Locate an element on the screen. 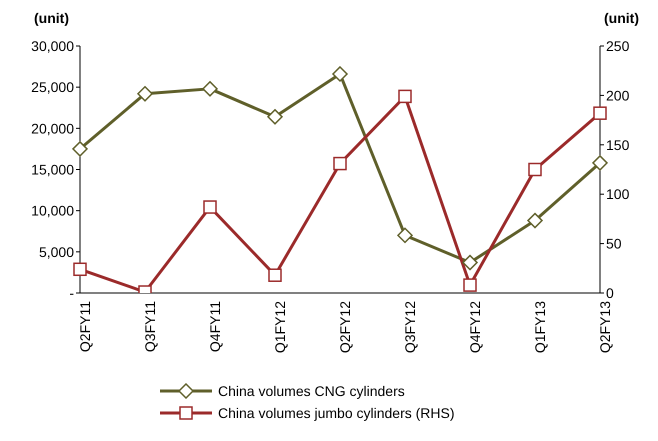 The height and width of the screenshot is (441, 658). y-tick-label: 20,000 is located at coordinates (52, 128).